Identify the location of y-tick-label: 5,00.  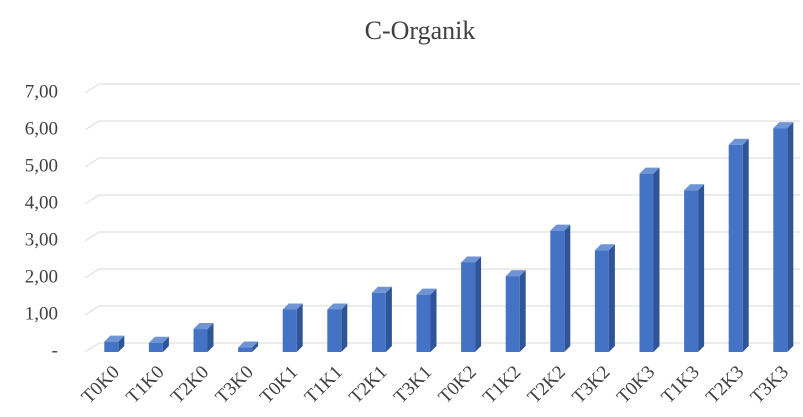
(41, 165).